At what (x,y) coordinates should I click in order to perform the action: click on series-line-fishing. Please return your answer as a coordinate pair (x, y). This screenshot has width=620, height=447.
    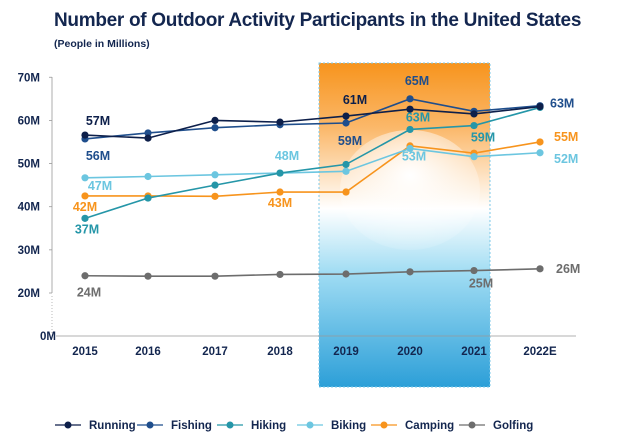
    Looking at the image, I should click on (312, 118).